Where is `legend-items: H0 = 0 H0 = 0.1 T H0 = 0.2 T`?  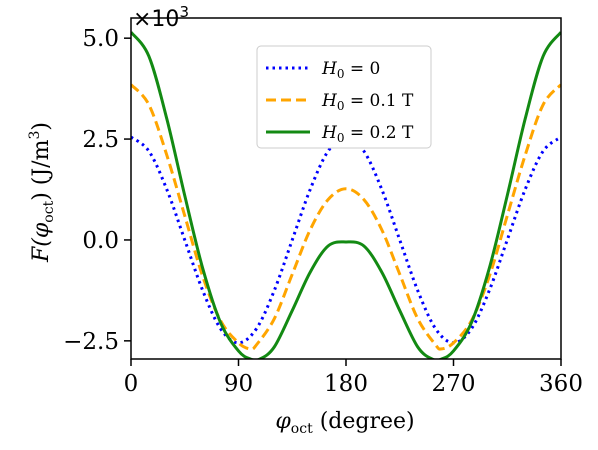
legend-items: H0 = 0 H0 = 0.1 T H0 = 0.2 T is located at coordinates (340, 102).